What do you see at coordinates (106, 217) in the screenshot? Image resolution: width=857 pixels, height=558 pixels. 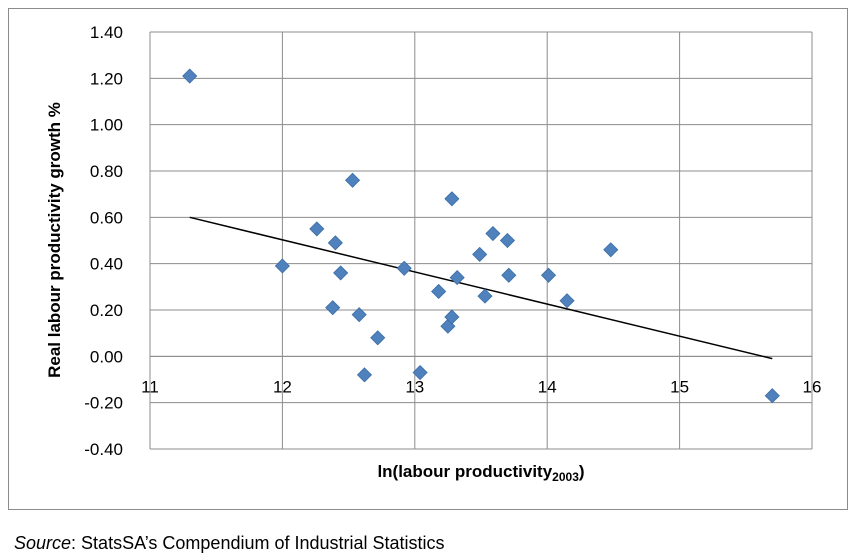 I see `y-tick-label: 0.60` at bounding box center [106, 217].